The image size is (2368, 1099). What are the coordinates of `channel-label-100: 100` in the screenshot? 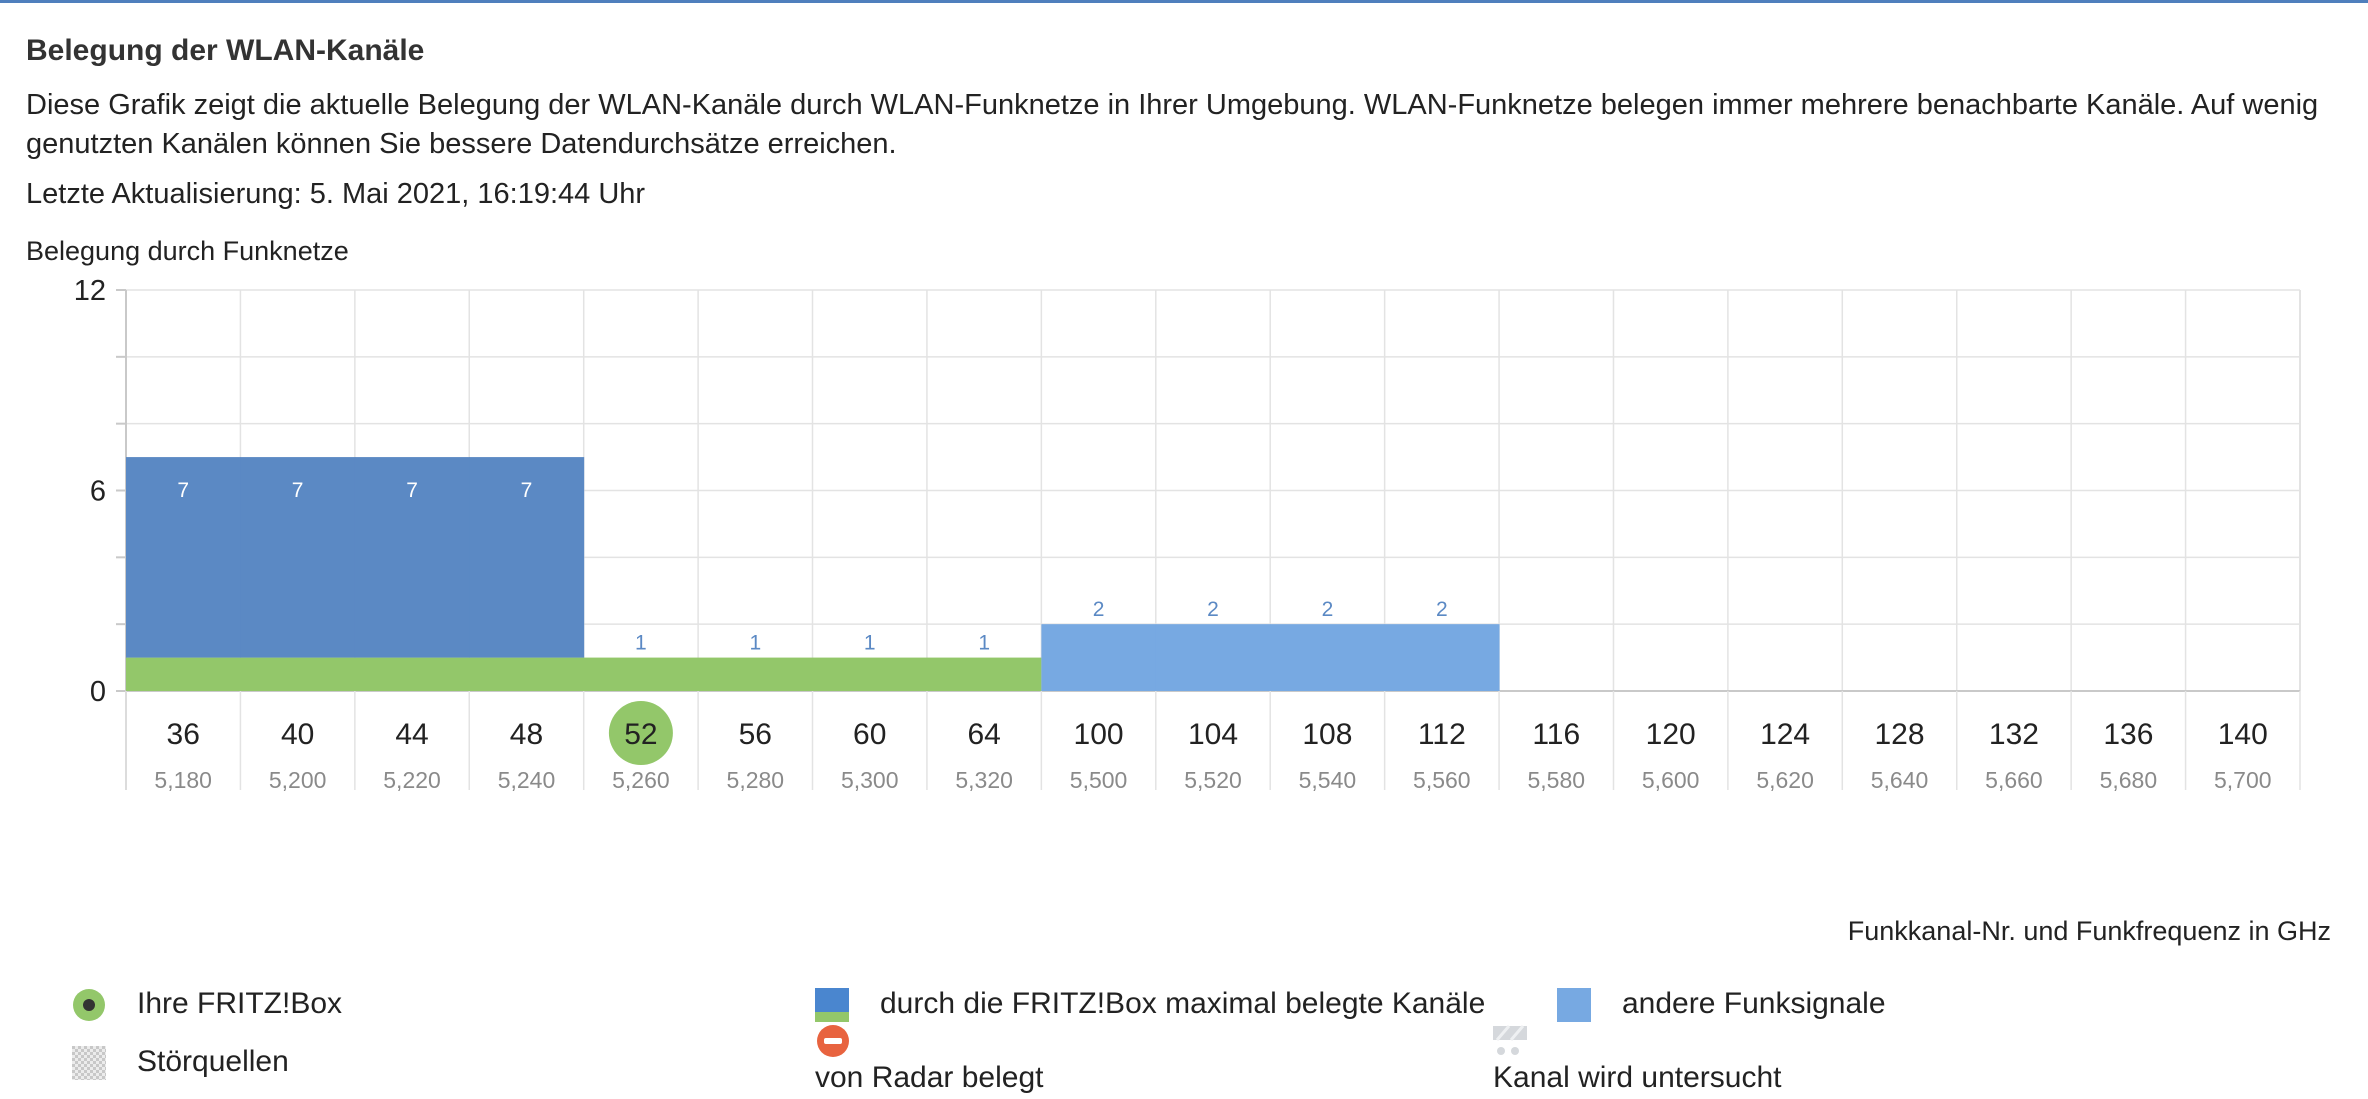 It's located at (1099, 734).